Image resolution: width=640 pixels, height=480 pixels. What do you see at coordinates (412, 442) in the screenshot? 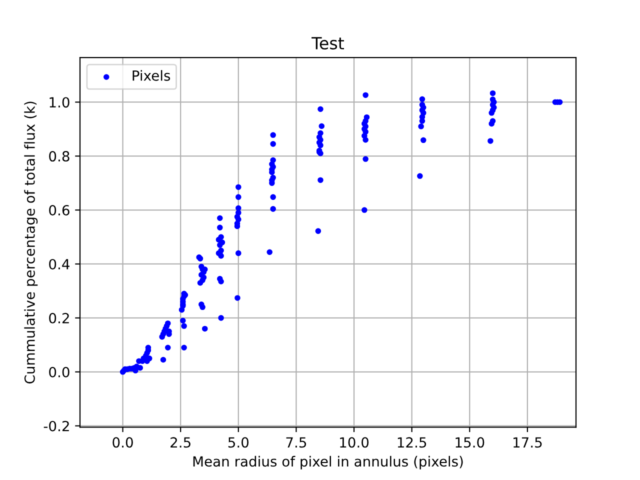
I see `x-tick-label: 12.5` at bounding box center [412, 442].